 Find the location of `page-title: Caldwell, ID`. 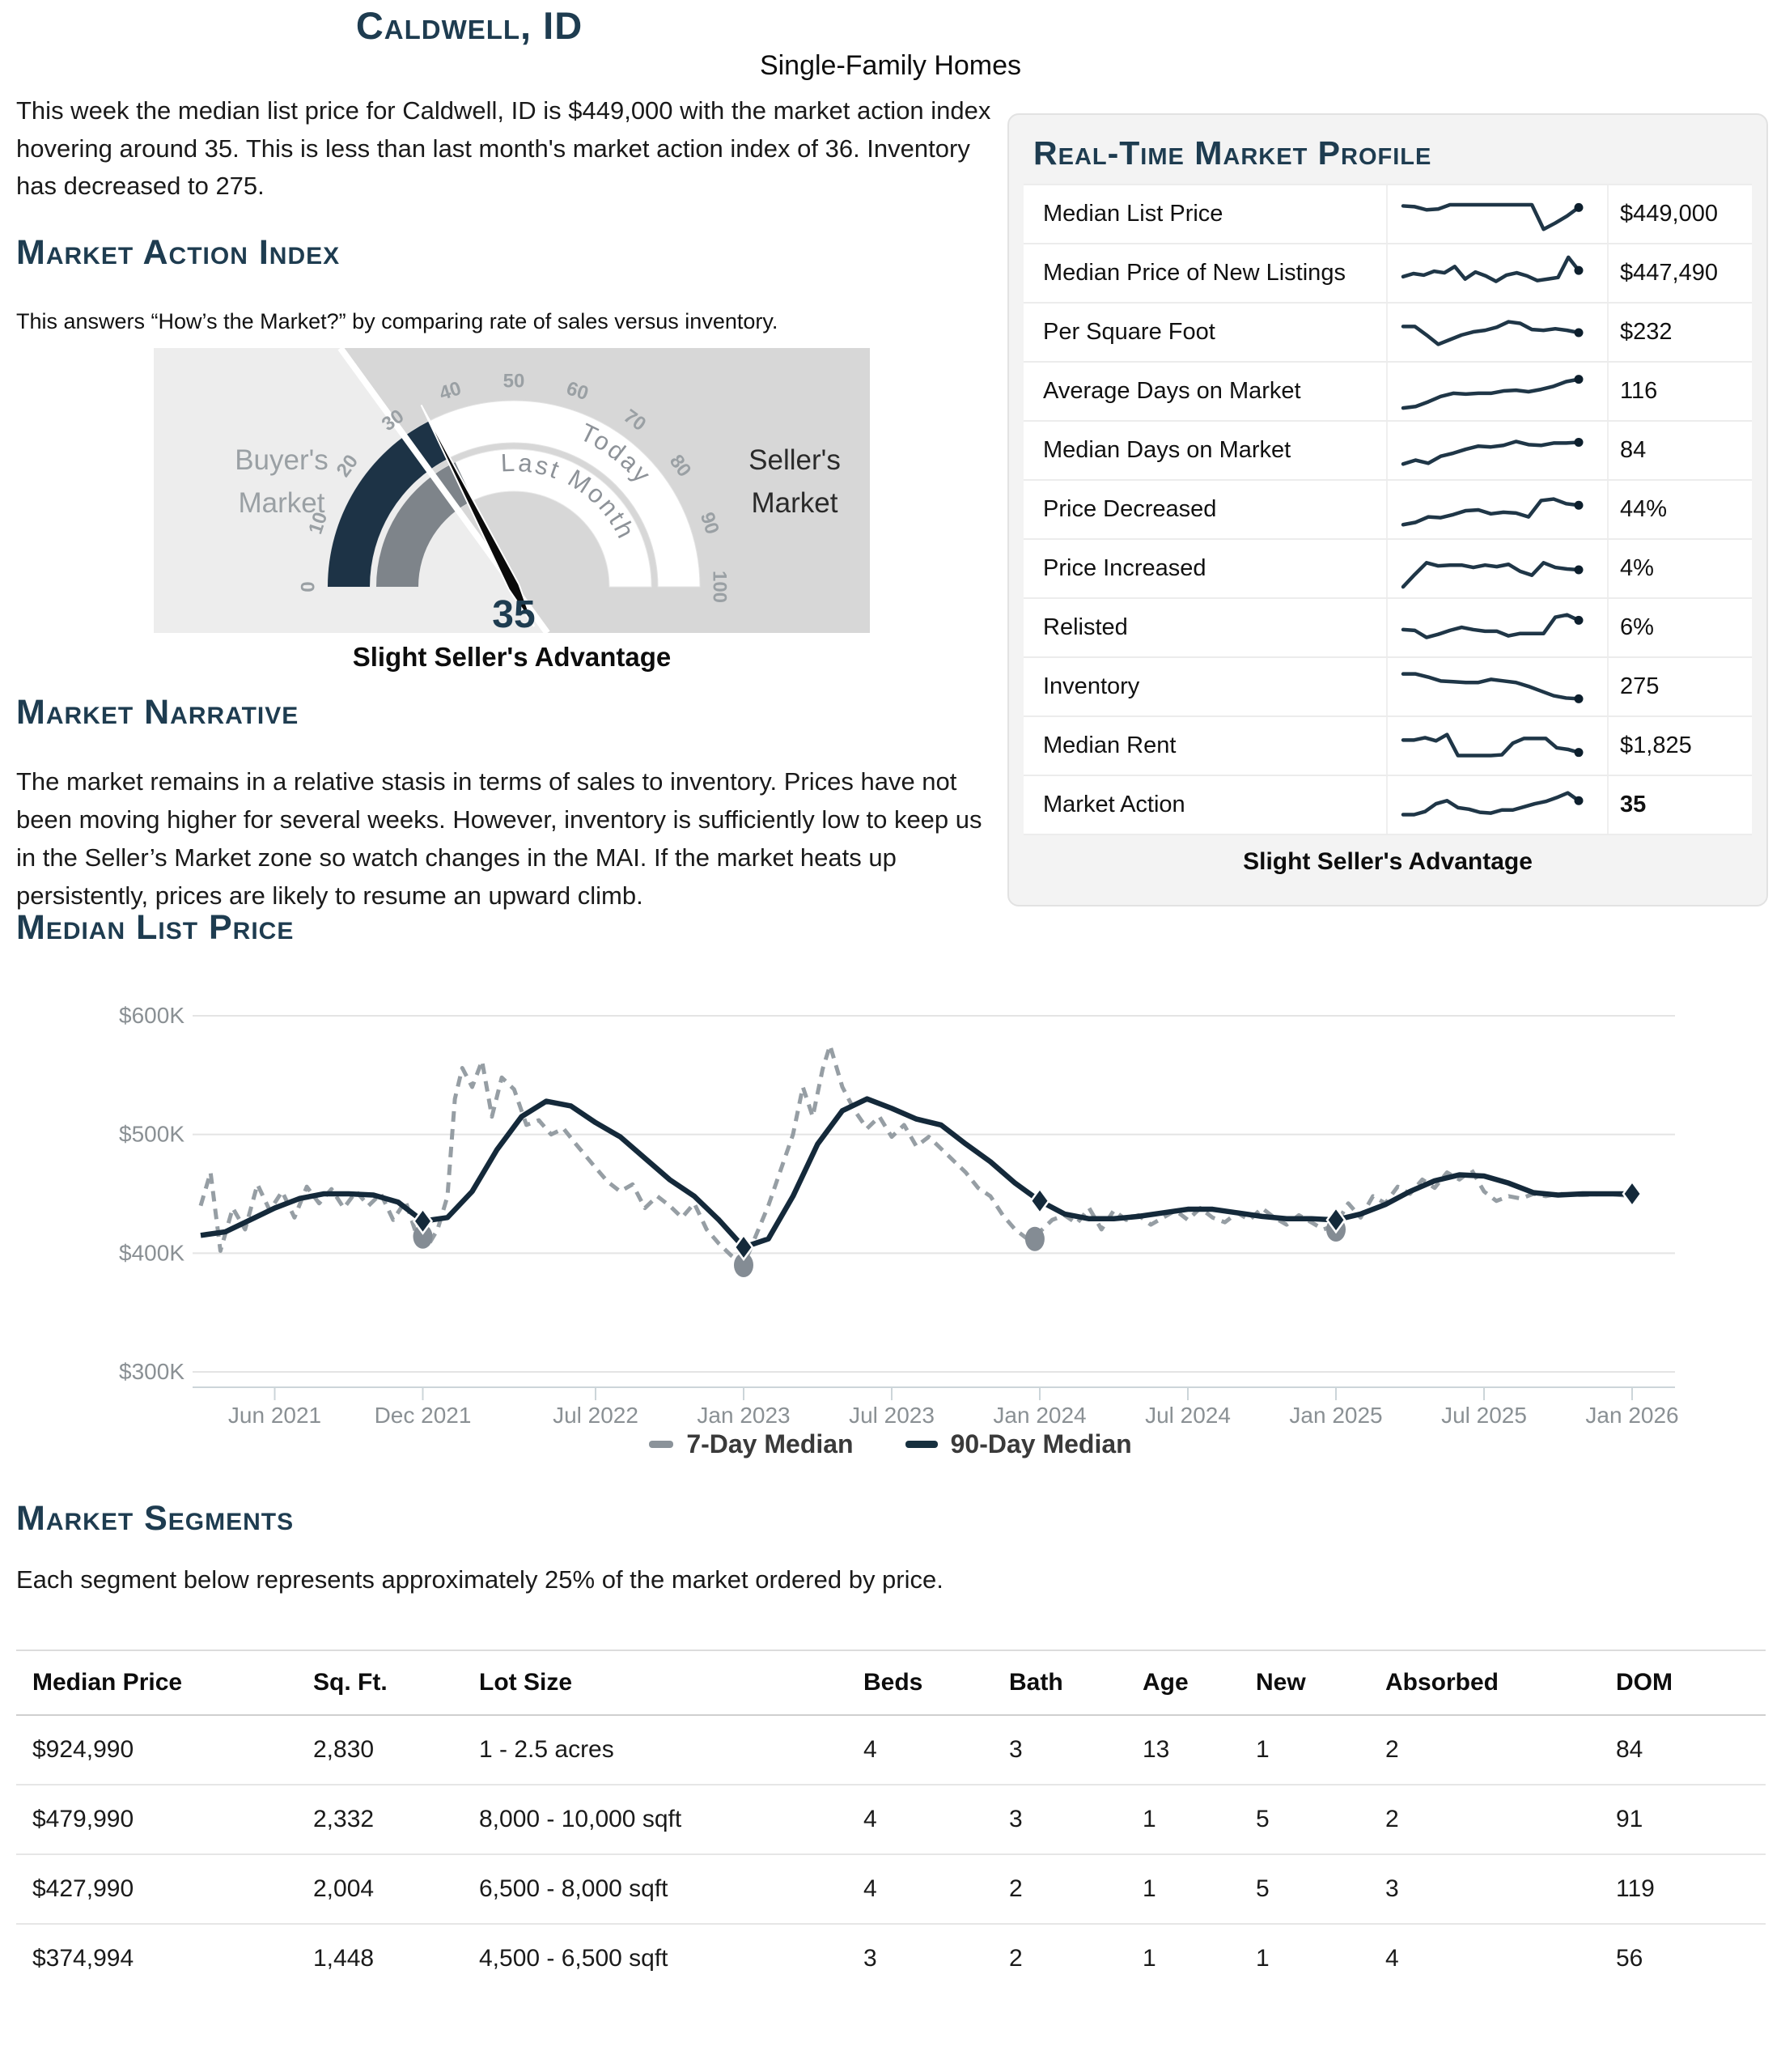

page-title: Caldwell, ID is located at coordinates (469, 25).